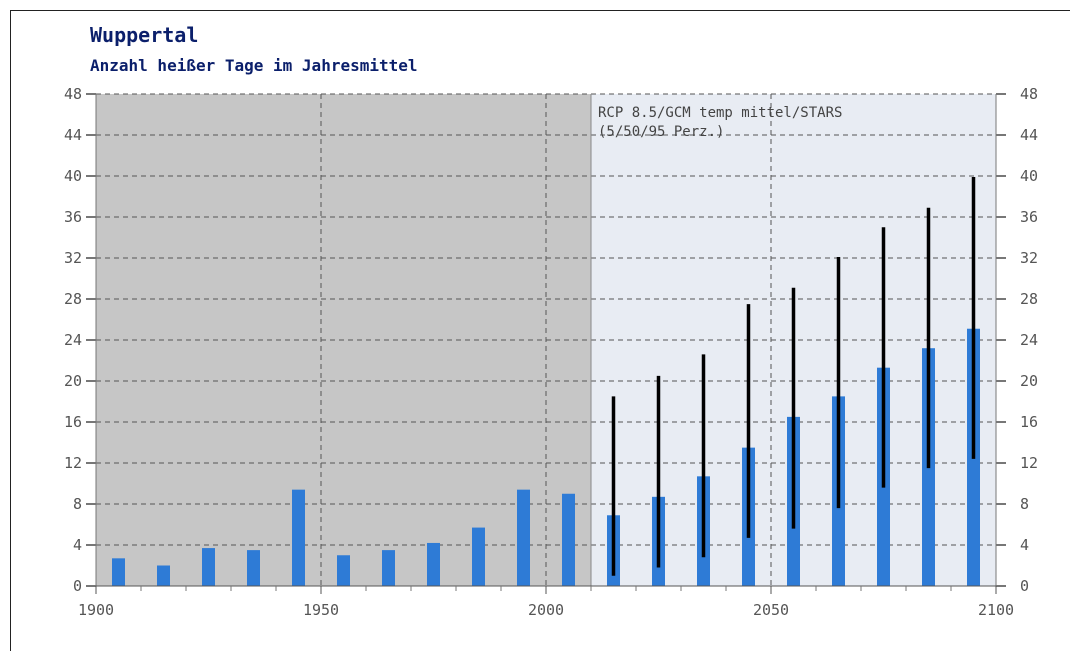 The height and width of the screenshot is (651, 1074). I want to click on chart-title: Wuppertal, so click(144, 35).